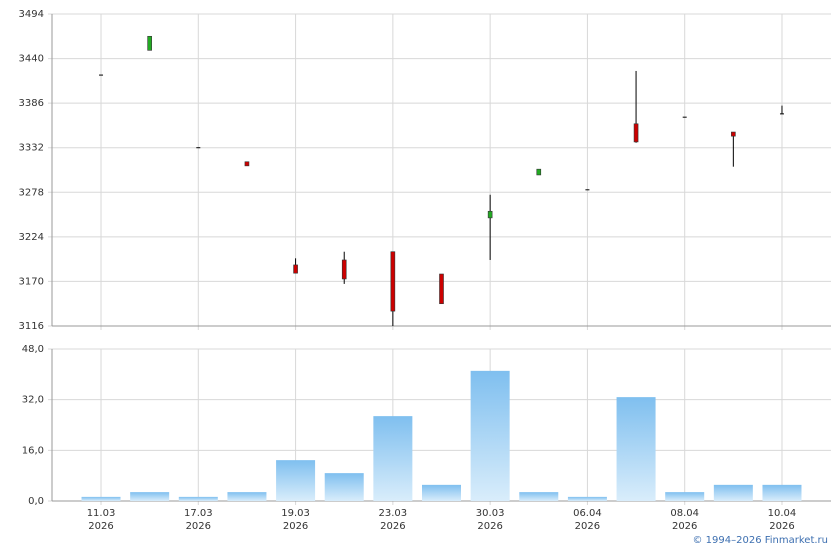  What do you see at coordinates (198, 520) in the screenshot?
I see `x-tick-label: 17.03 2026` at bounding box center [198, 520].